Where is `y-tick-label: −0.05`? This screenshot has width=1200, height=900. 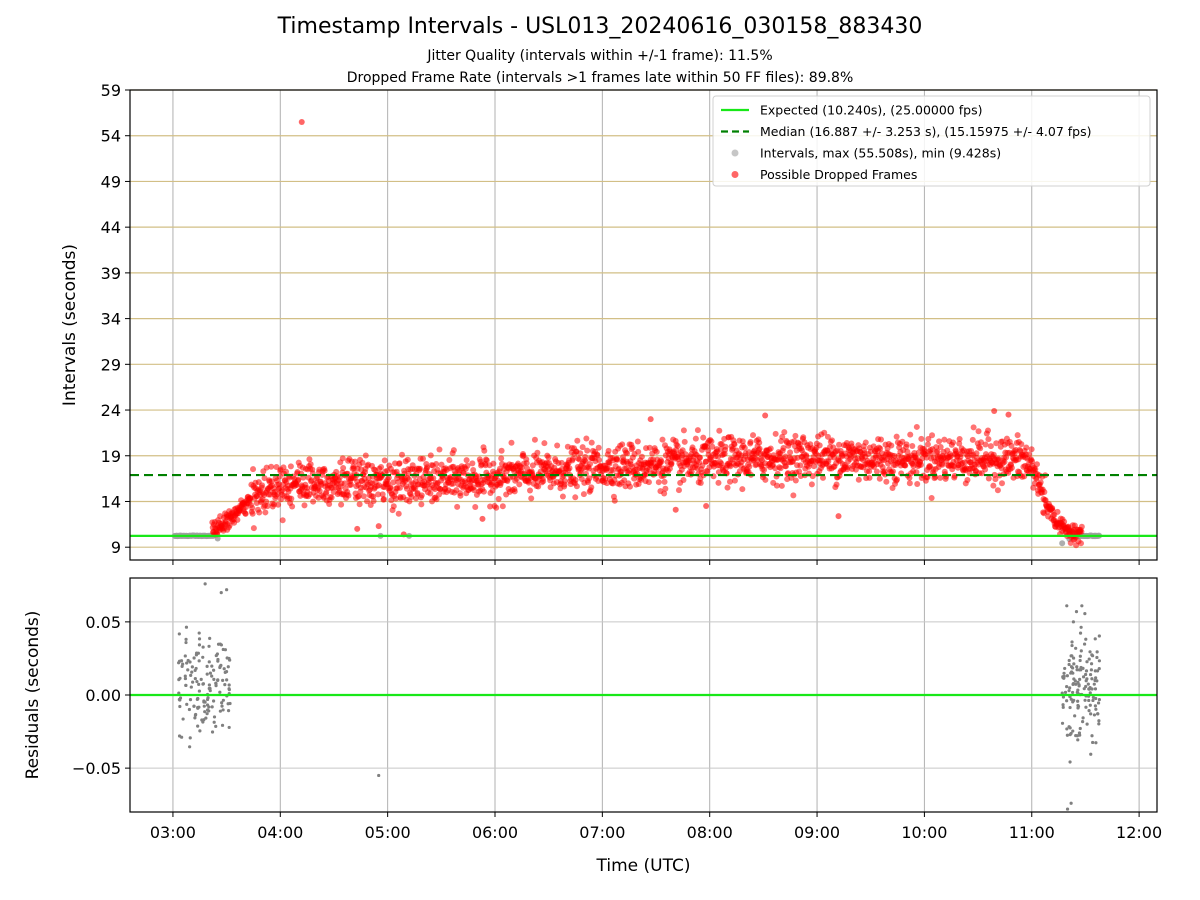
y-tick-label: −0.05 is located at coordinates (96, 768).